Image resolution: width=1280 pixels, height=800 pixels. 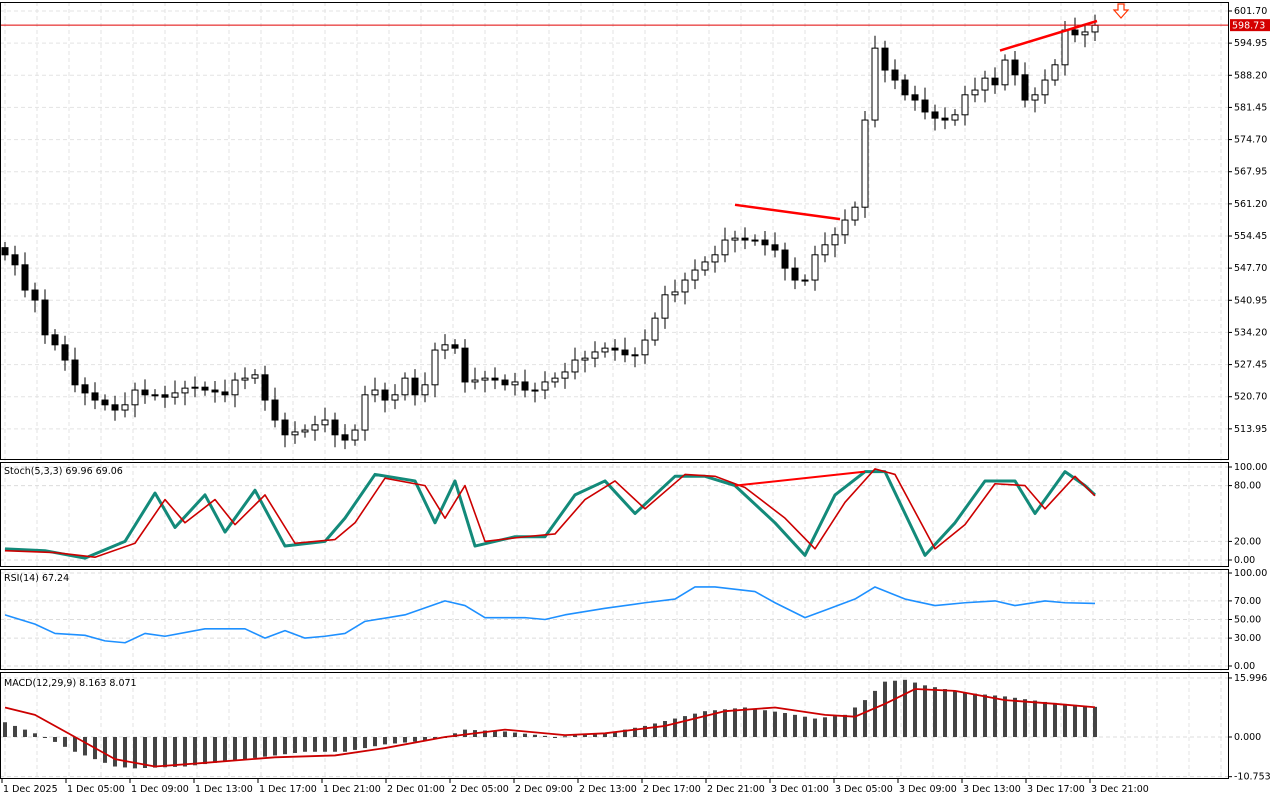 What do you see at coordinates (352, 789) in the screenshot?
I see `x-tick-label: 1 Dec 21:00` at bounding box center [352, 789].